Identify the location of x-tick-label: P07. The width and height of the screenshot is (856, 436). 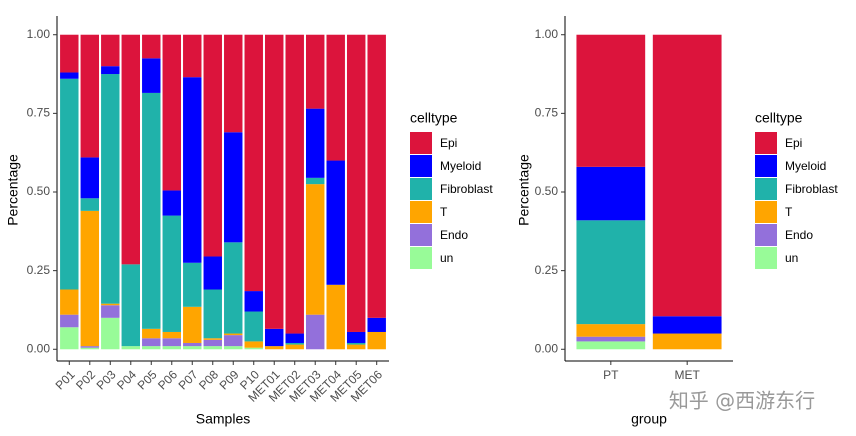
(188, 379).